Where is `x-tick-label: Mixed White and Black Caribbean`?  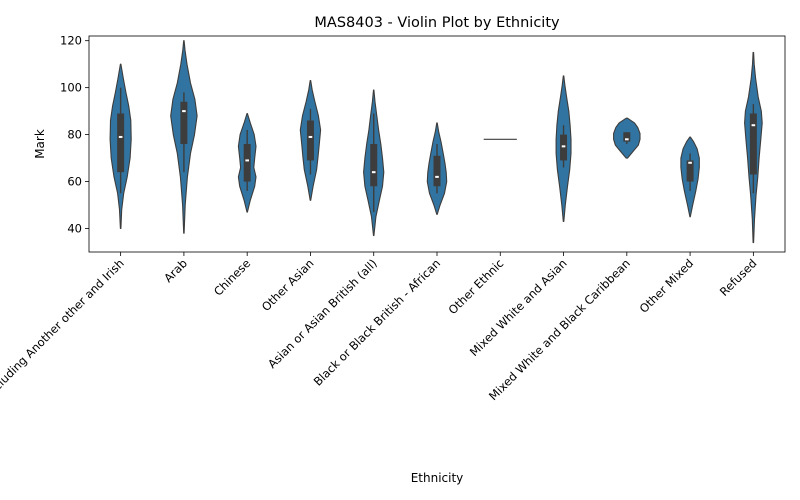
x-tick-label: Mixed White and Black Caribbean is located at coordinates (559, 329).